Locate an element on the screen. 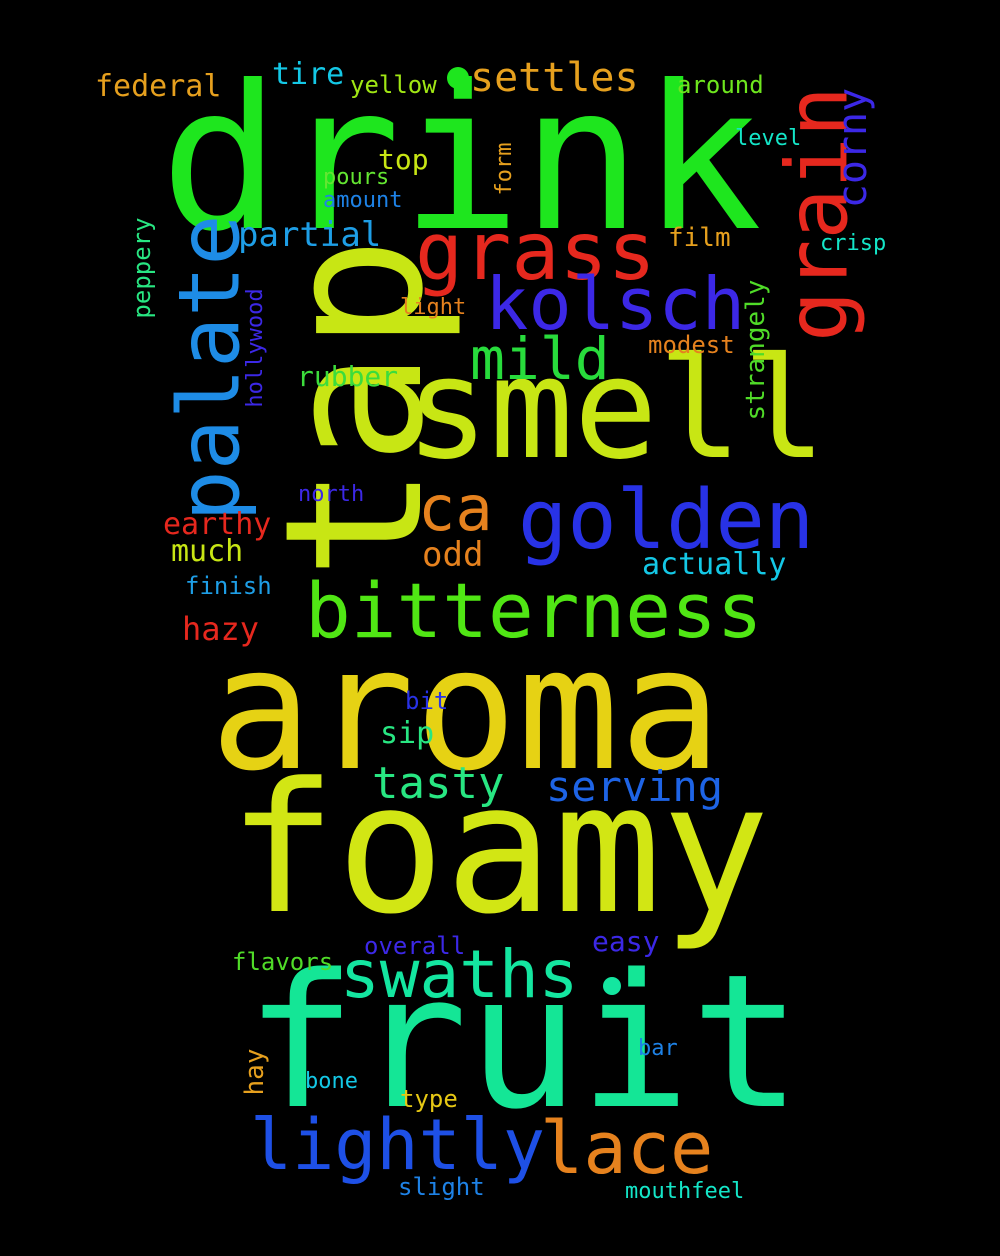 The image size is (1000, 1256). word-light: light is located at coordinates (433, 307).